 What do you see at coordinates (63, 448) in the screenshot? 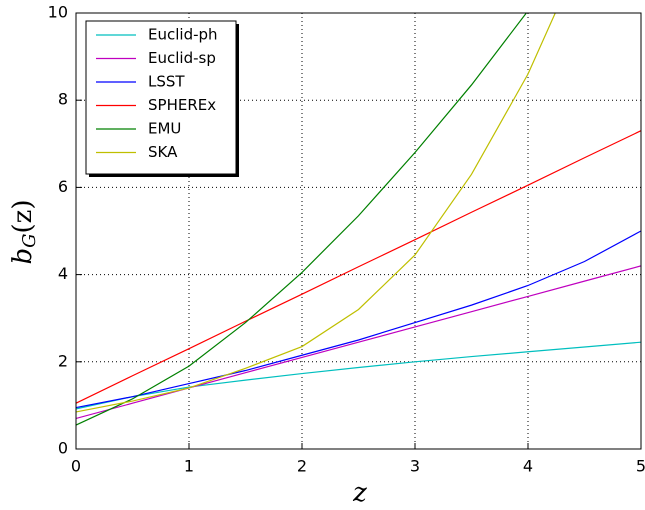
I see `y-tick-label: 0` at bounding box center [63, 448].